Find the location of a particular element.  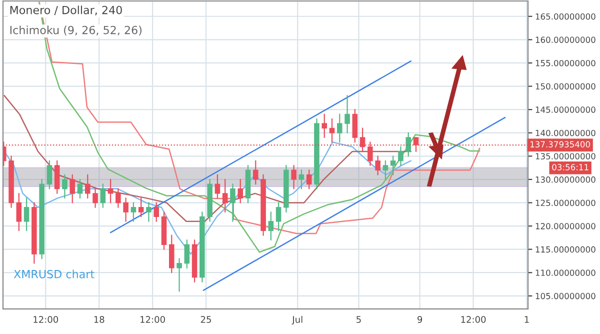

y-tick-label: 130.00000000 is located at coordinates (566, 179).